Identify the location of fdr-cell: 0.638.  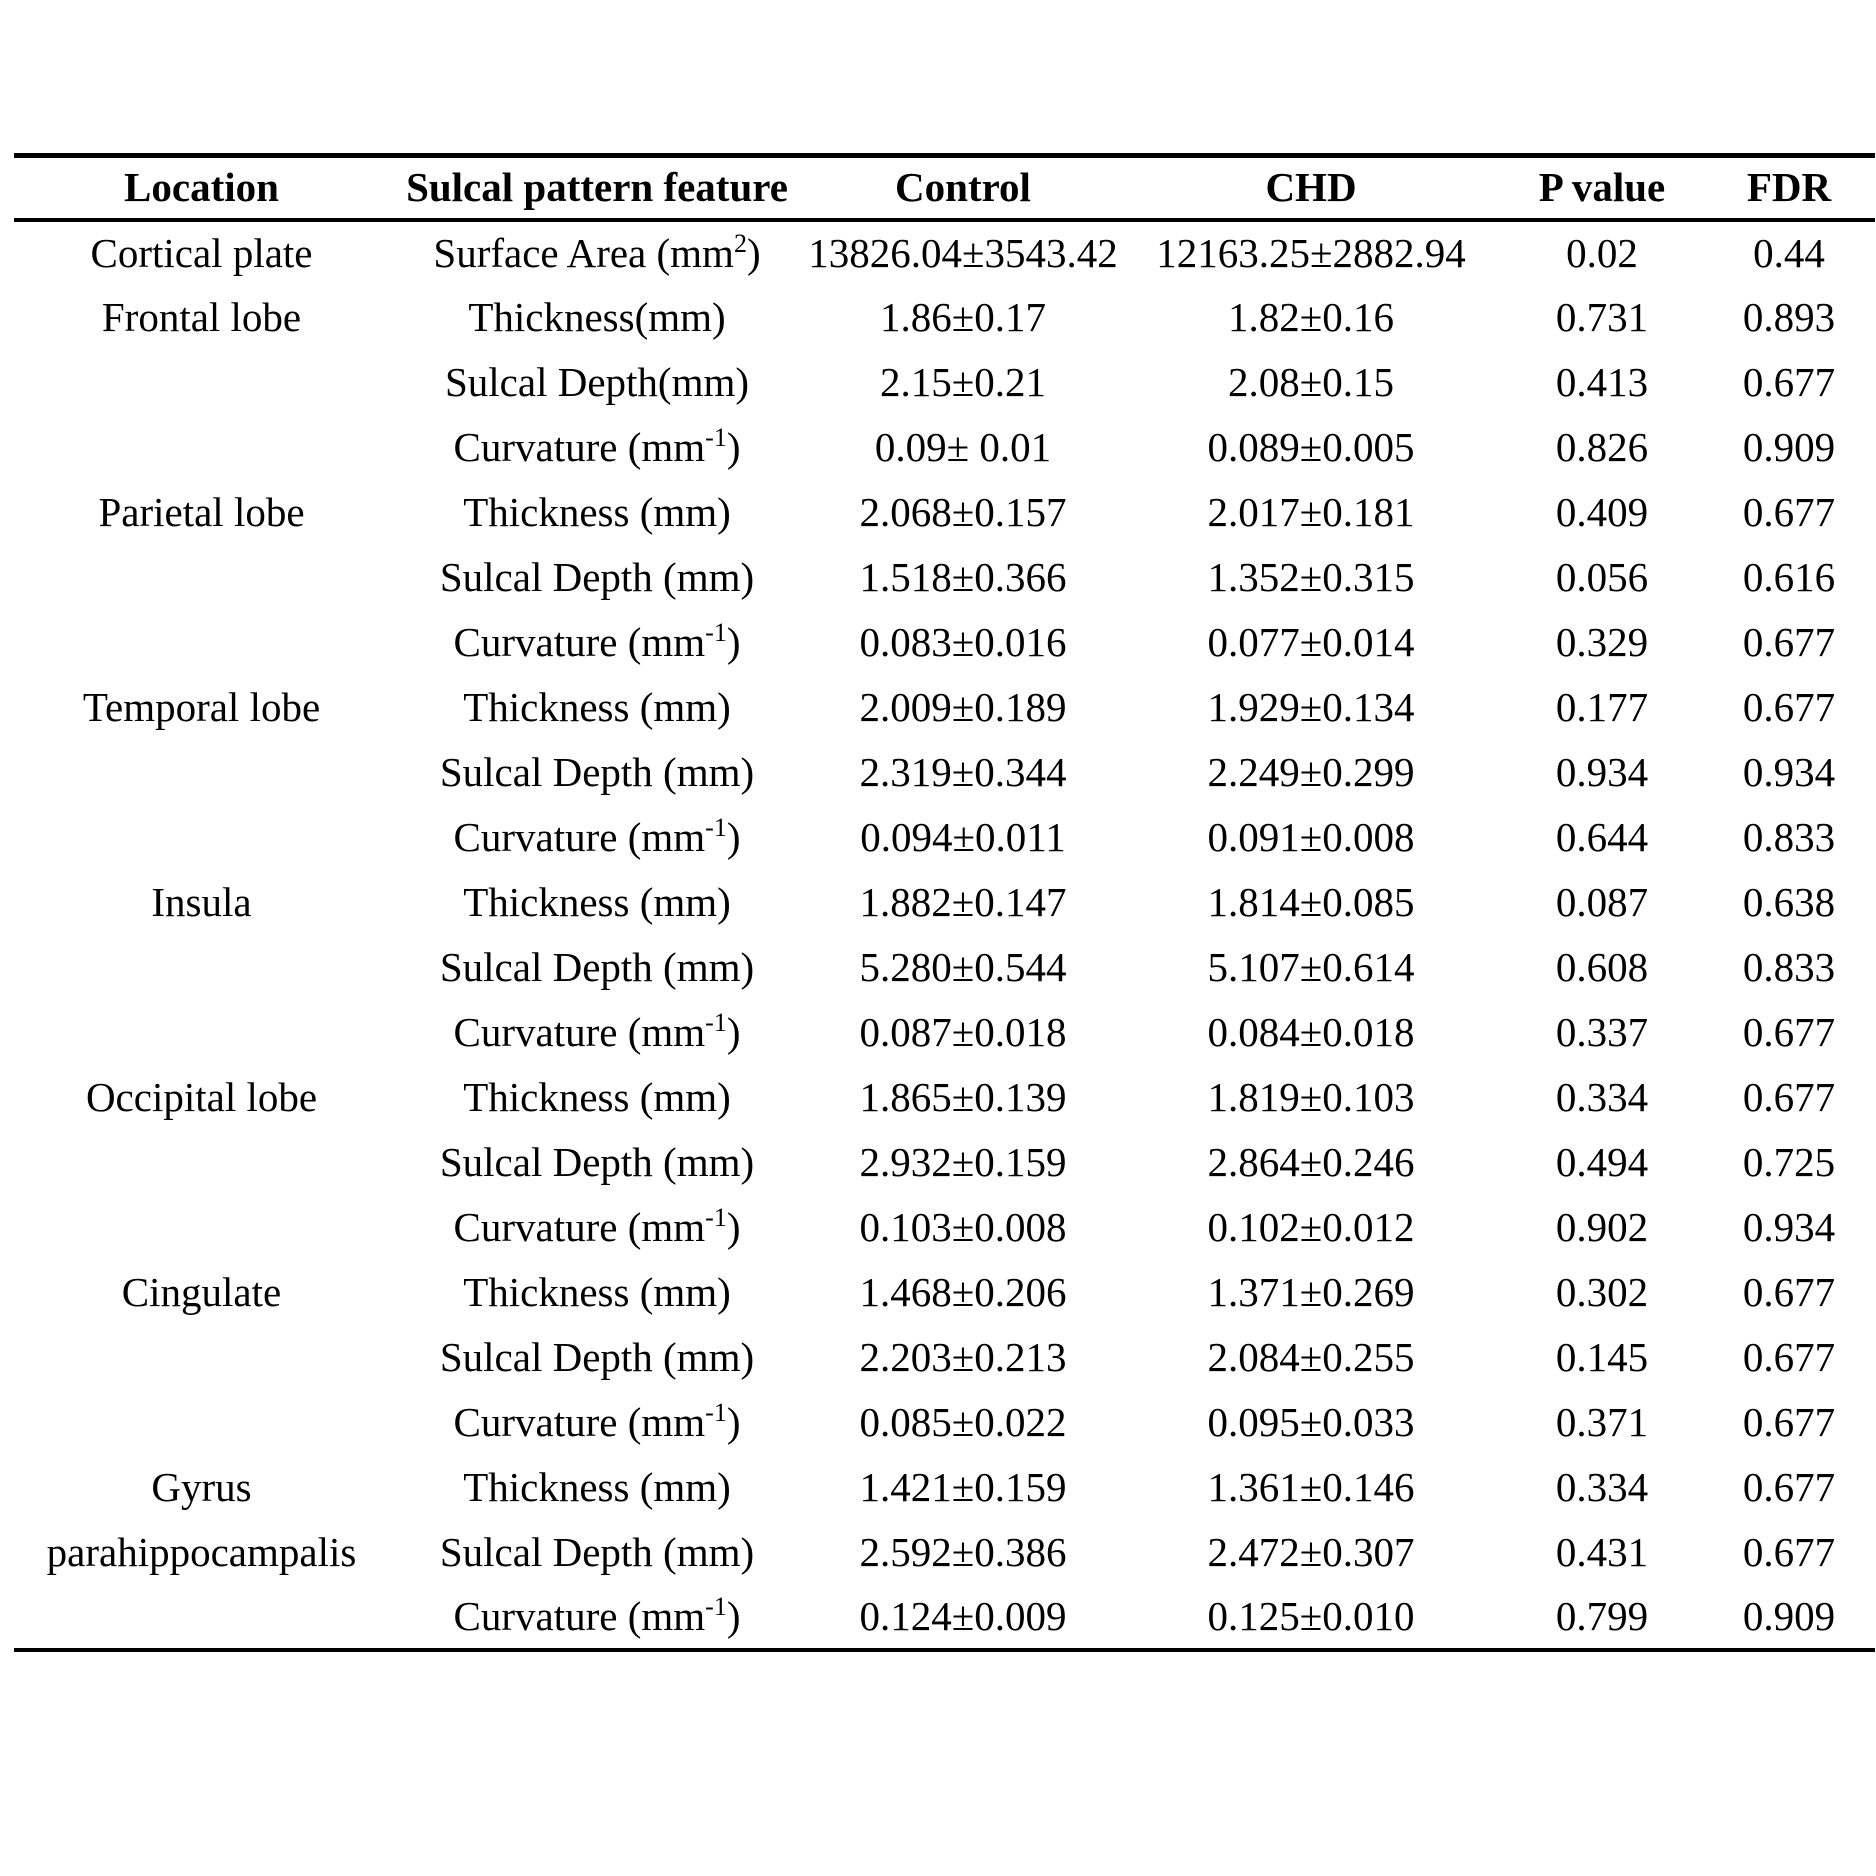
(1789, 901).